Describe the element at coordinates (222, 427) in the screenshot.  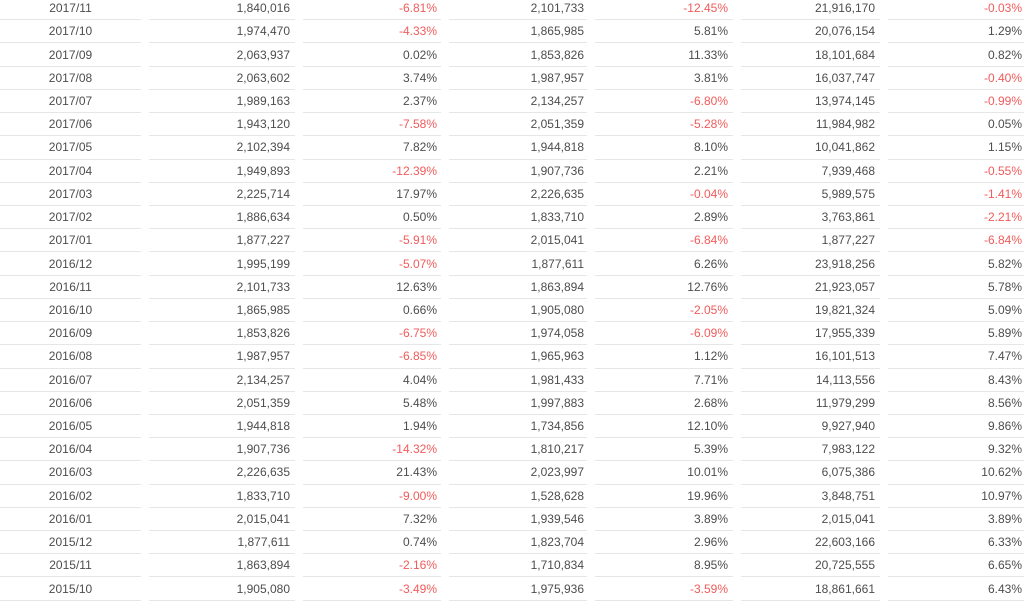
I see `value-1-cell: 1,944,818` at that location.